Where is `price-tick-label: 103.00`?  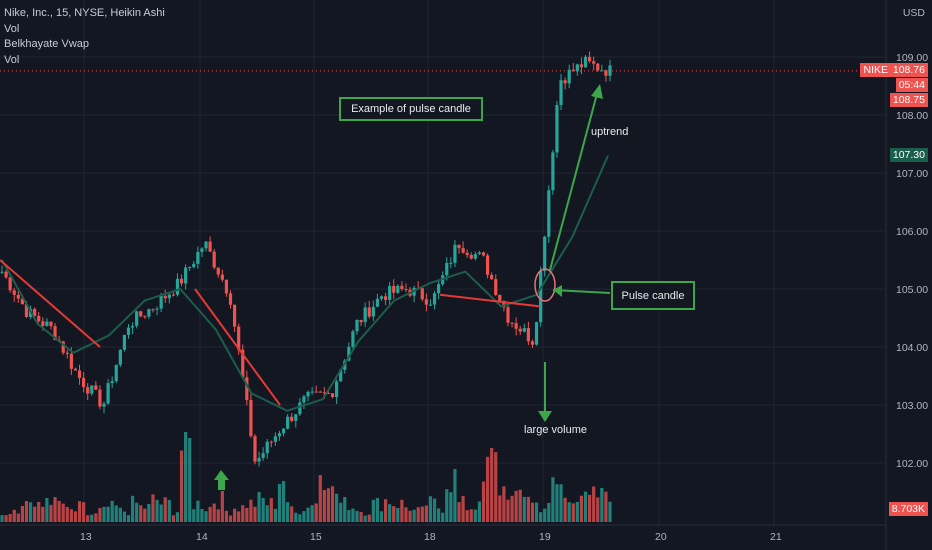 price-tick-label: 103.00 is located at coordinates (912, 406).